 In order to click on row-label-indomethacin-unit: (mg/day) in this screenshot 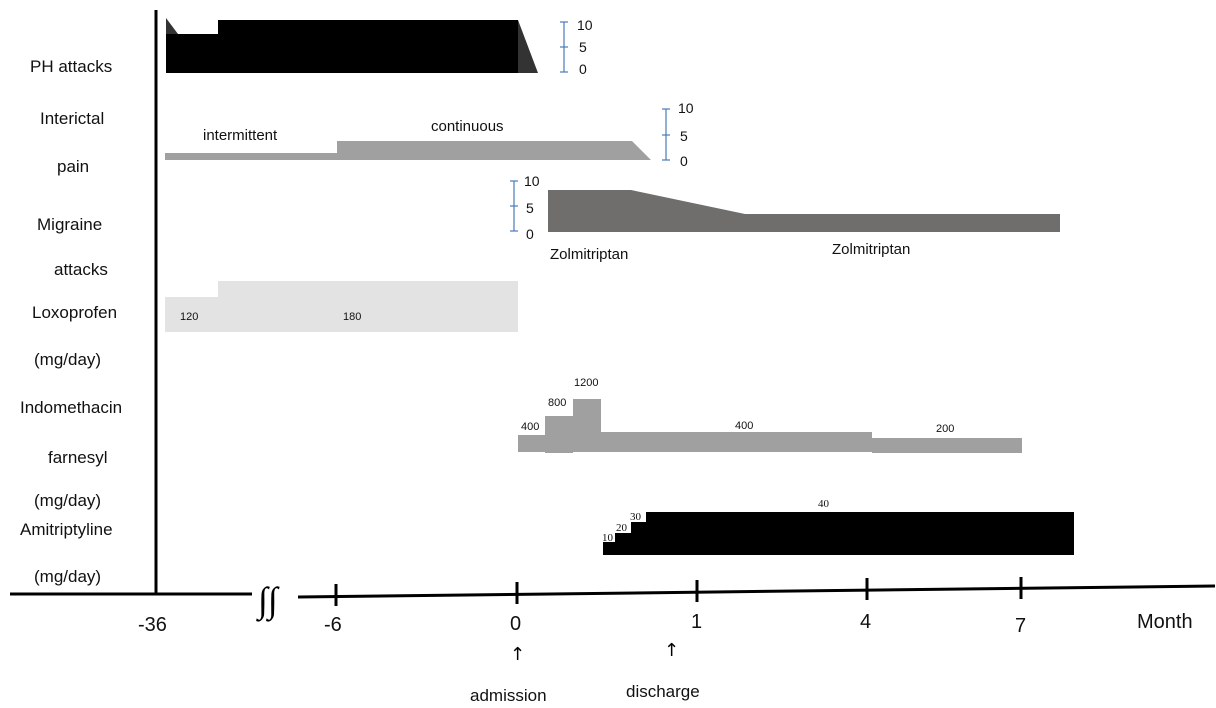, I will do `click(67, 500)`.